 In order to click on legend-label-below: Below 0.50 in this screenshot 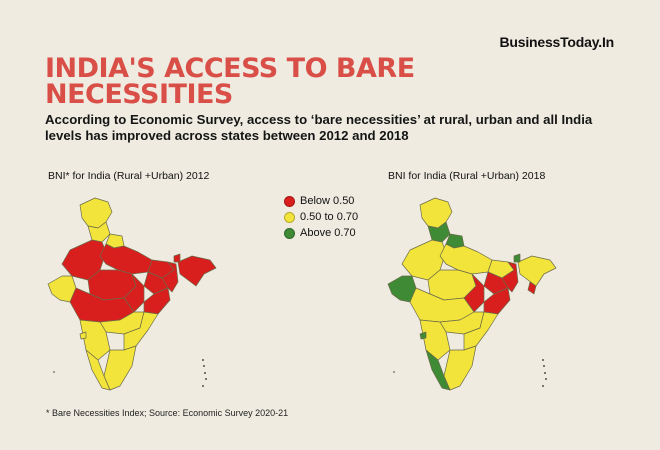, I will do `click(327, 201)`.